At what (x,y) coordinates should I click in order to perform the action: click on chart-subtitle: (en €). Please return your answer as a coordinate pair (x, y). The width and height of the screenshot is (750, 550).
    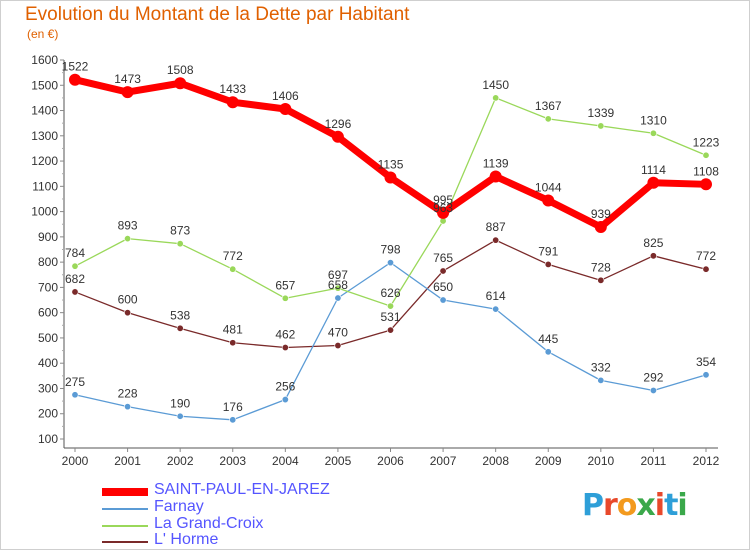
    Looking at the image, I should click on (43, 34).